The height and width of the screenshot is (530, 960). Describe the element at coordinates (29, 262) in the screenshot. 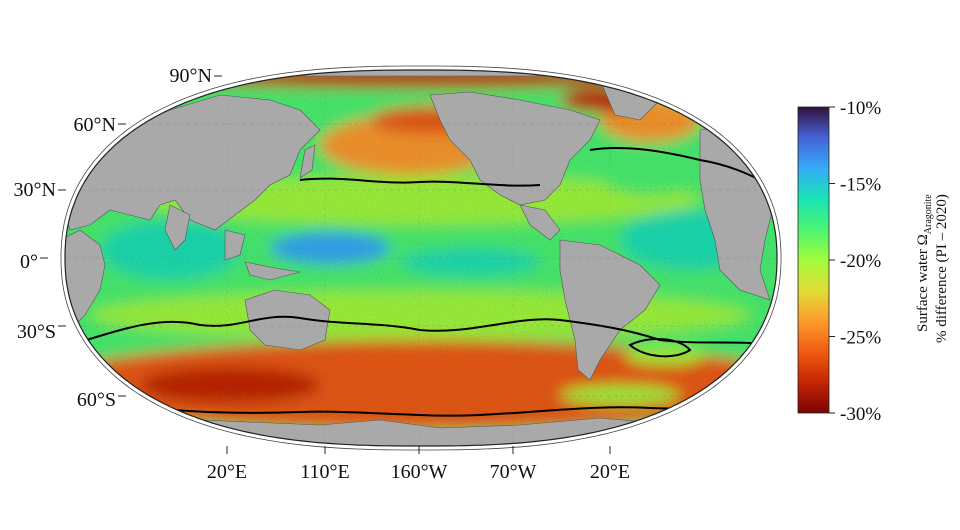

I see `lat-label-eq: 0°` at that location.